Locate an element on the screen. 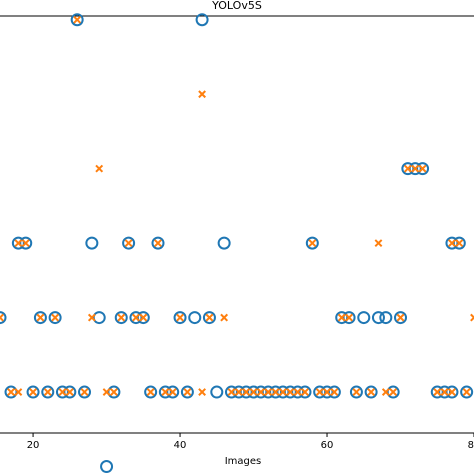 Image resolution: width=474 pixels, height=474 pixels. x-tick-label: 60 is located at coordinates (327, 445).